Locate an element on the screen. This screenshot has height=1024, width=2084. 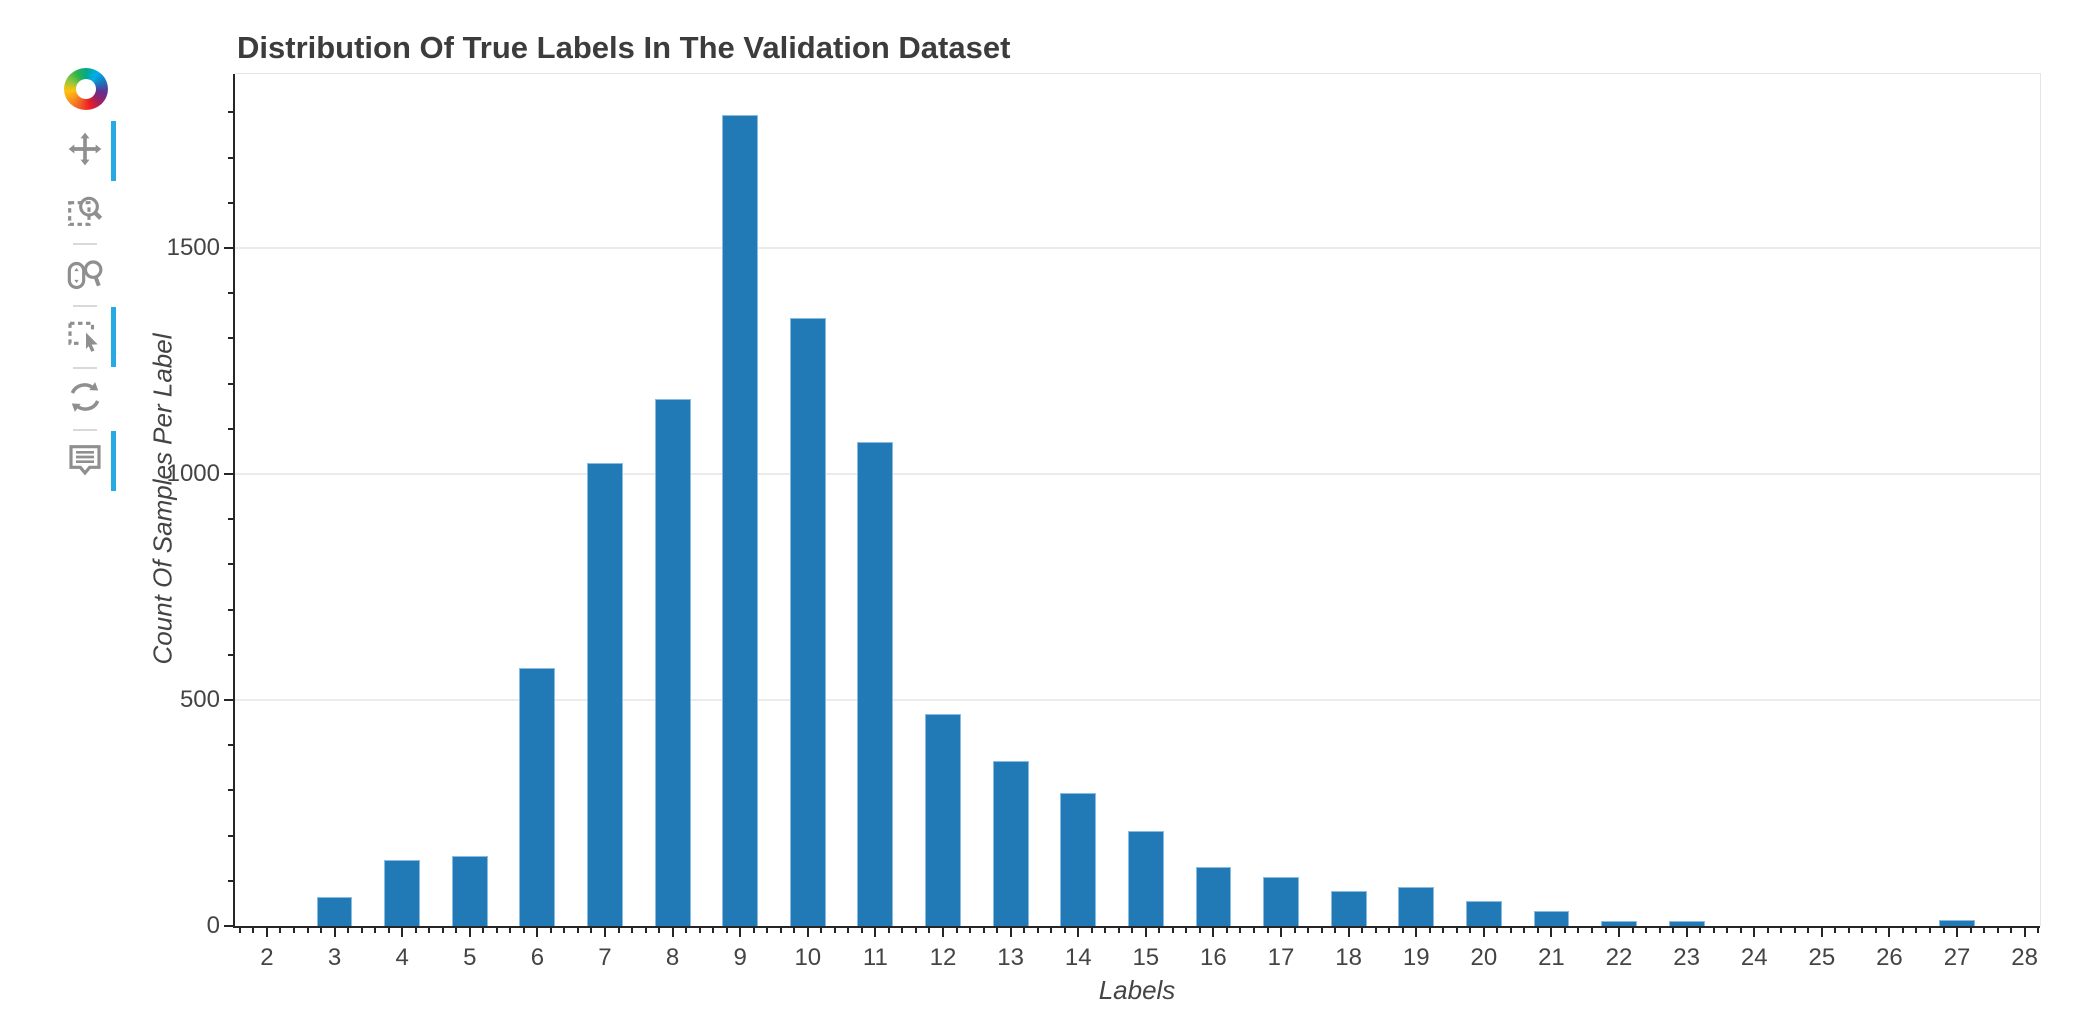
x-tick-label: 19 is located at coordinates (1416, 957).